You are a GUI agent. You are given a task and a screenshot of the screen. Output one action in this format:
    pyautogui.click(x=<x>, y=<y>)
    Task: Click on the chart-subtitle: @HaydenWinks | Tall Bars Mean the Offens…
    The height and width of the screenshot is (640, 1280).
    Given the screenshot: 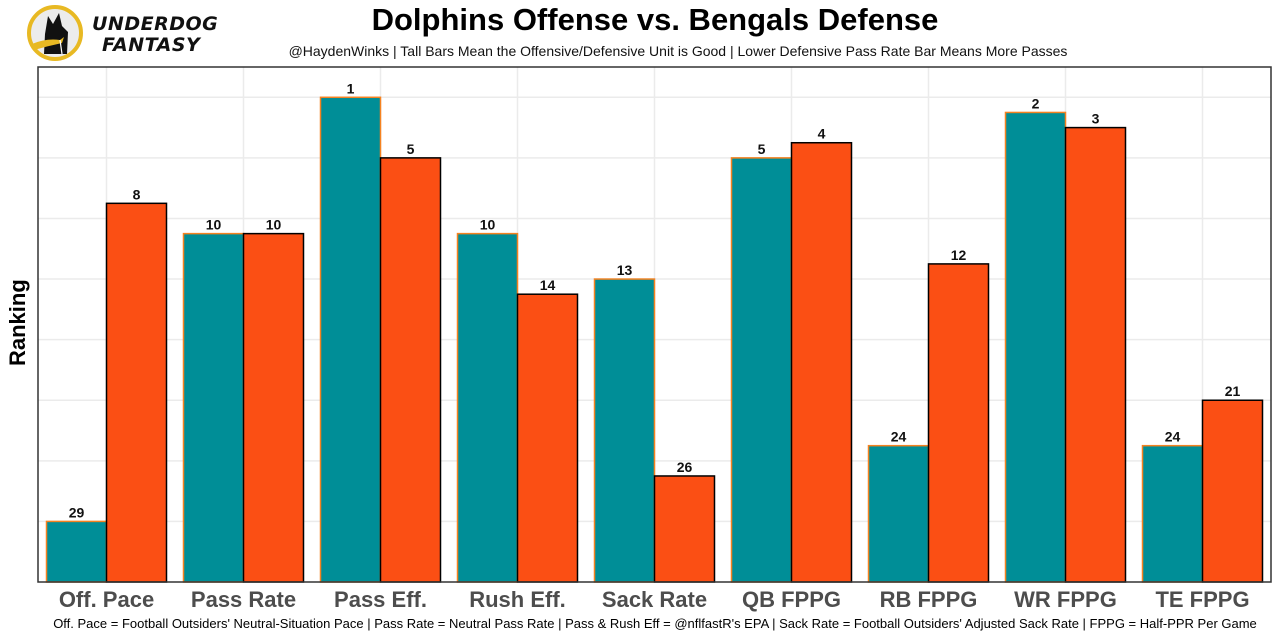 What is the action you would take?
    pyautogui.click(x=678, y=51)
    